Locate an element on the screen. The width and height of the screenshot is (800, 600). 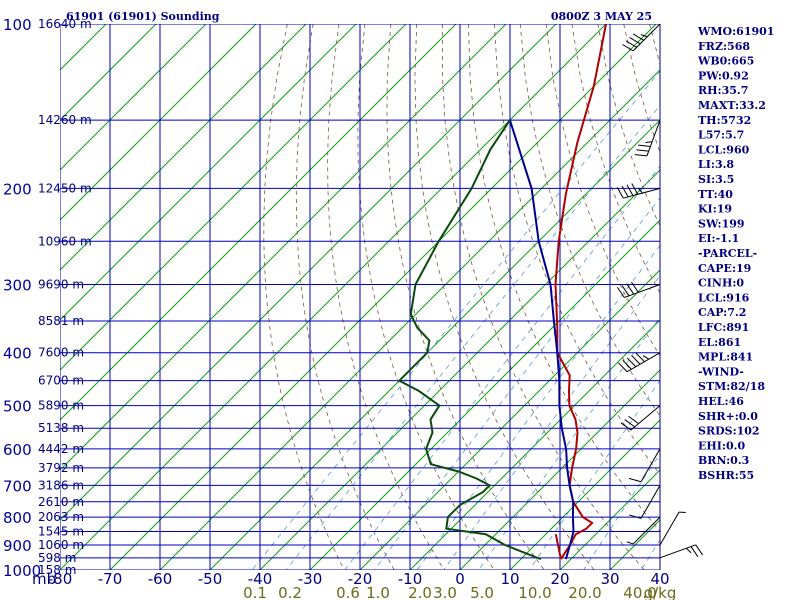
index-value: -WIND- is located at coordinates (721, 371).